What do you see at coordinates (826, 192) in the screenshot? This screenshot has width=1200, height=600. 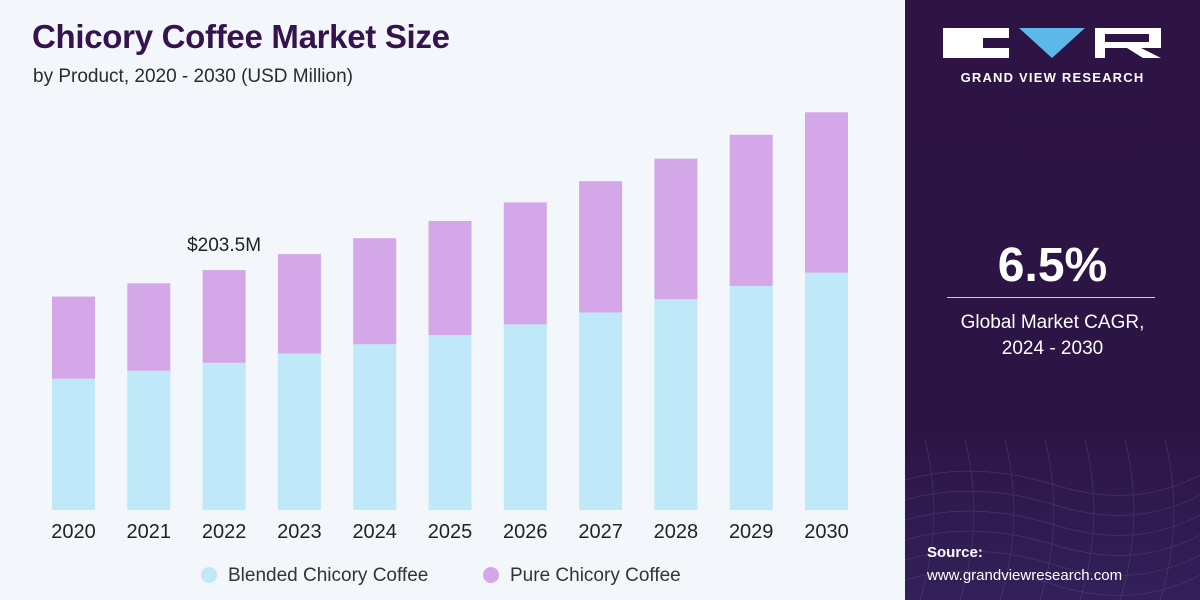 I see `bar-pure-2030` at bounding box center [826, 192].